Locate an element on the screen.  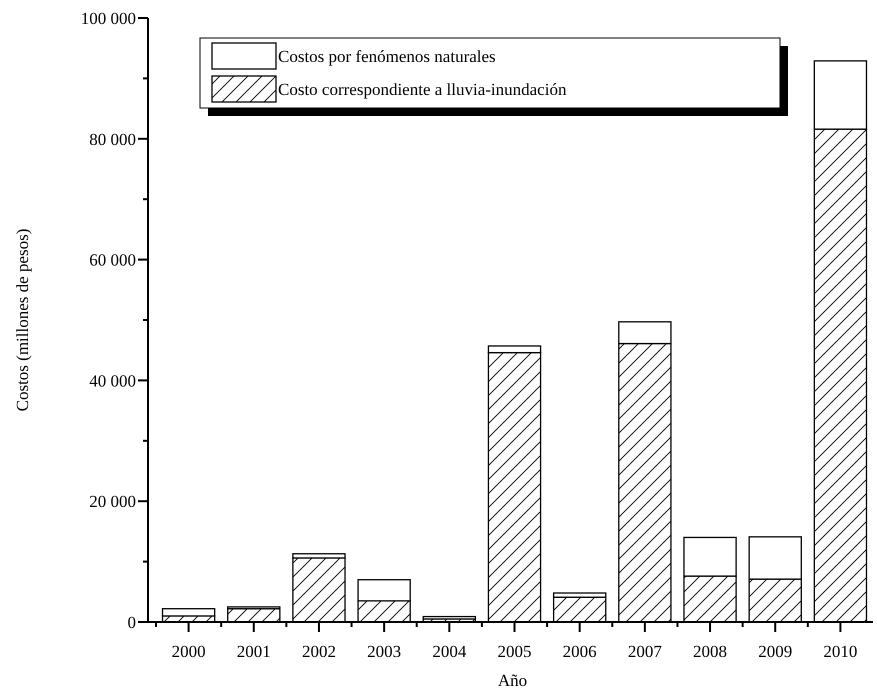
x-axis-title: Año is located at coordinates (513, 680).